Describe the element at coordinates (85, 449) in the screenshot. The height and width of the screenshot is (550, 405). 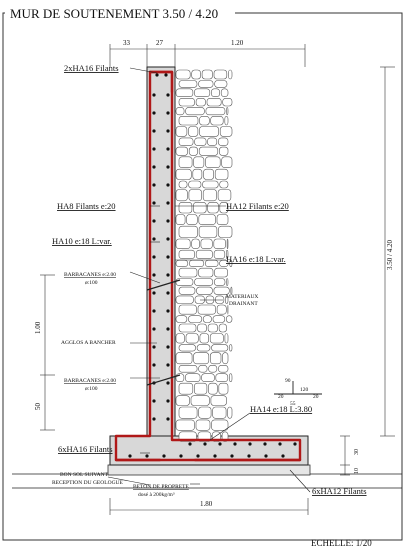
I see `label-foot-bars: 6xHA16 Filants` at that location.